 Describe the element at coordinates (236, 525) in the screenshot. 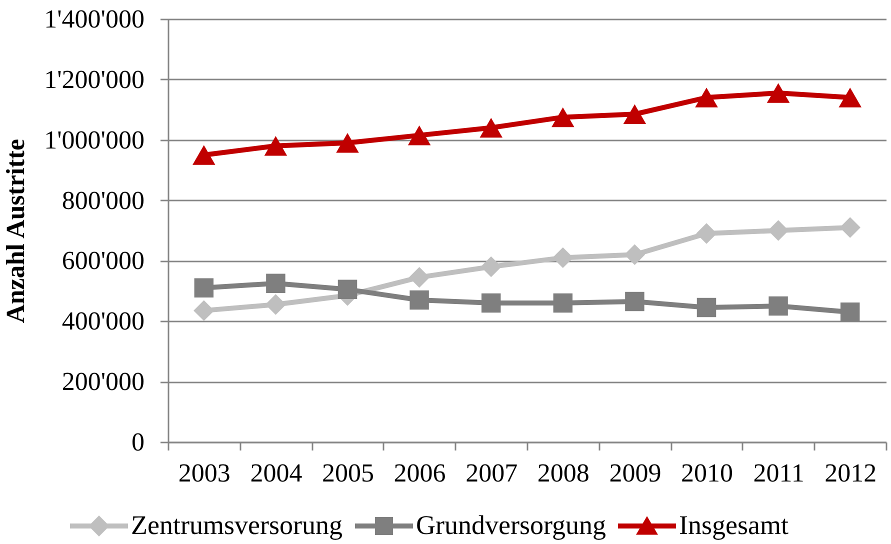

I see `legend-label: Zentrumsversorung` at that location.